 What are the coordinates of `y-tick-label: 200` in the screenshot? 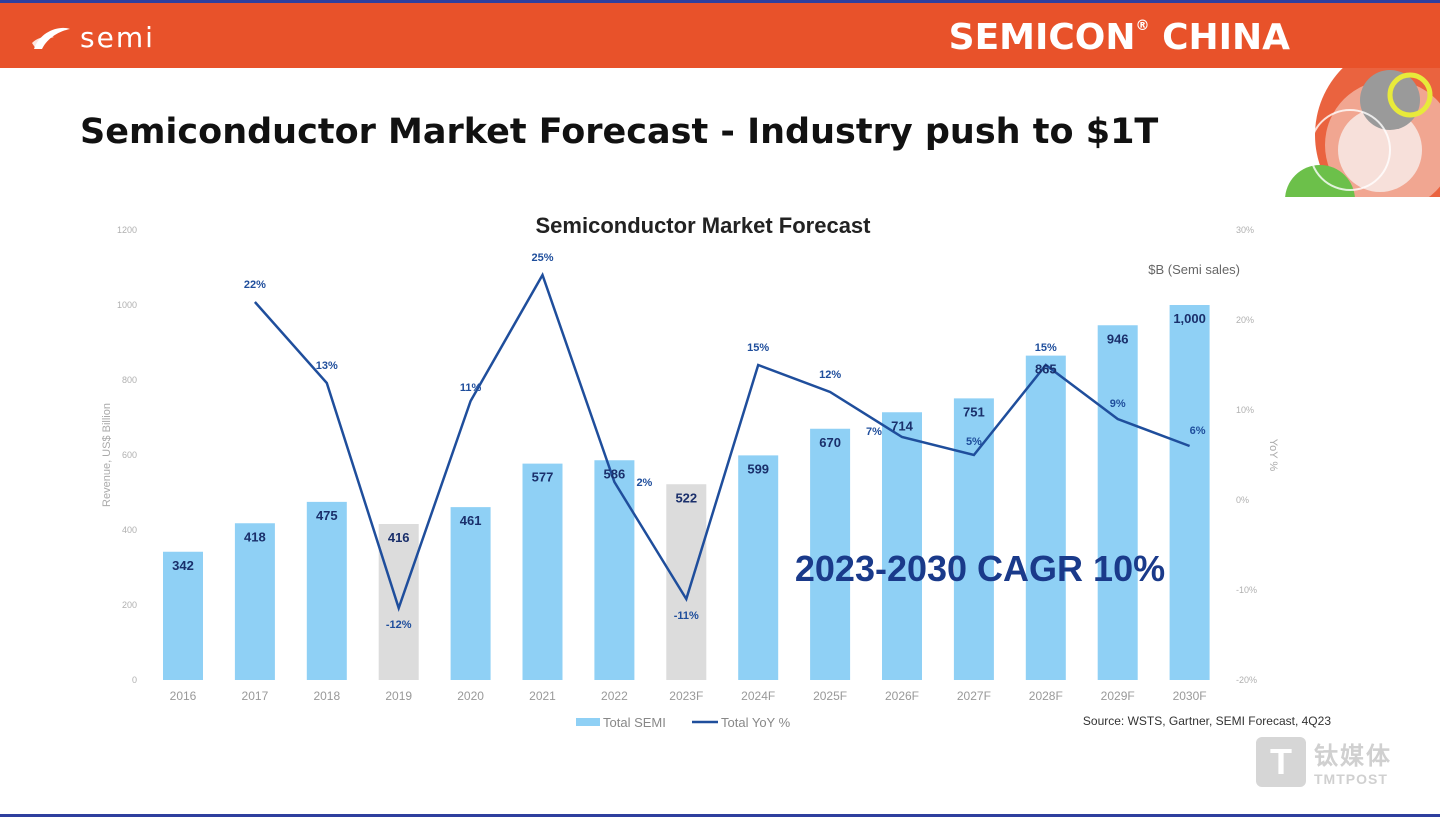 It's located at (129, 605).